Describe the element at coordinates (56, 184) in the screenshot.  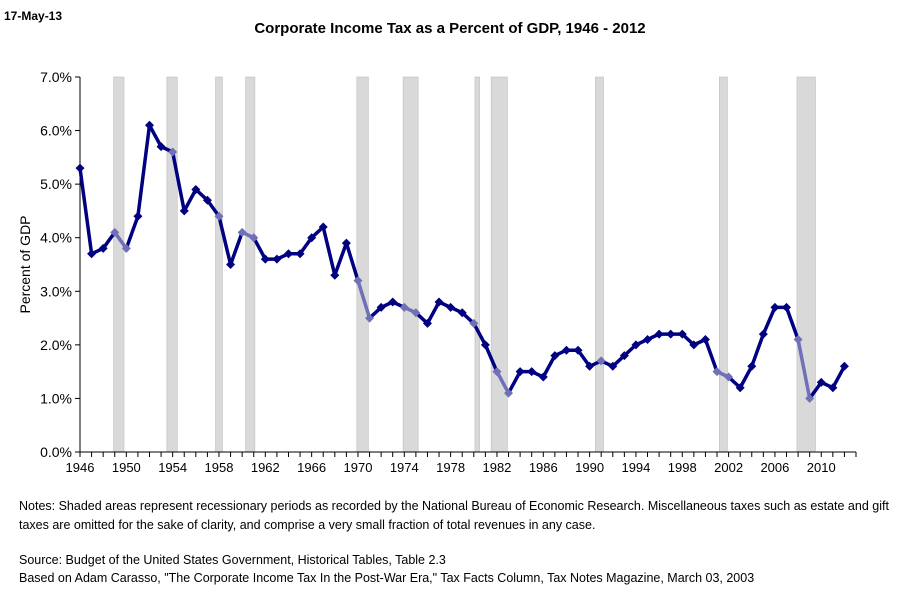
I see `y-tick-label: 5.0%` at that location.